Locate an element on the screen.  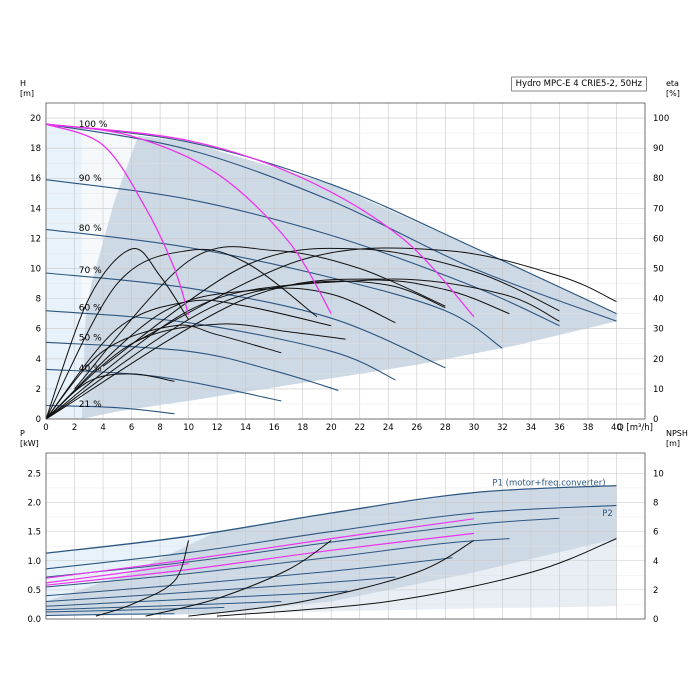
x-tick-label: 4 is located at coordinates (102, 428).